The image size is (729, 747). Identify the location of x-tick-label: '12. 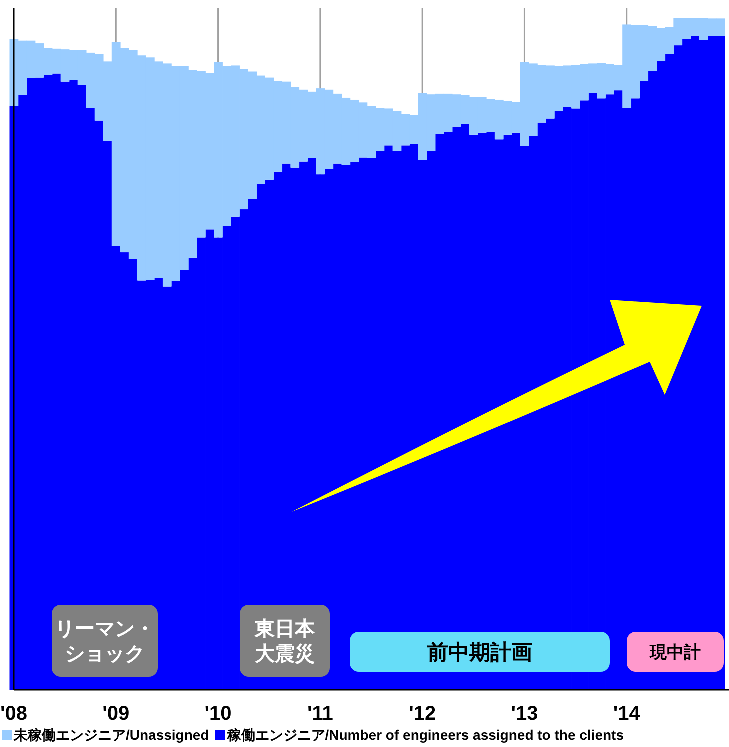
(422, 714).